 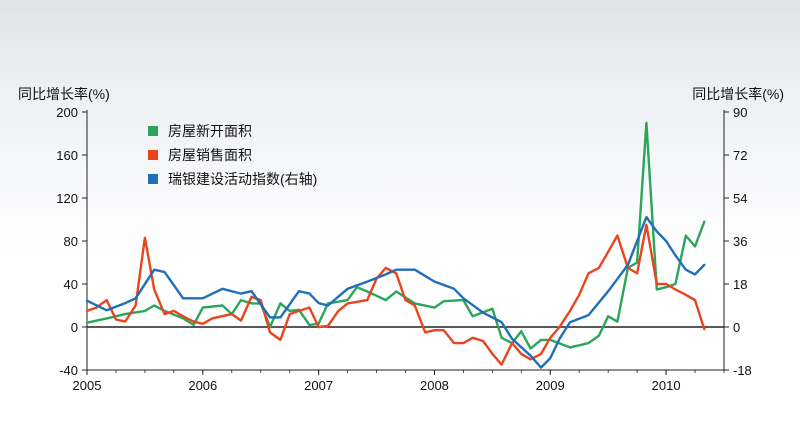 I want to click on legend-marker-housing-starts, so click(x=153, y=131).